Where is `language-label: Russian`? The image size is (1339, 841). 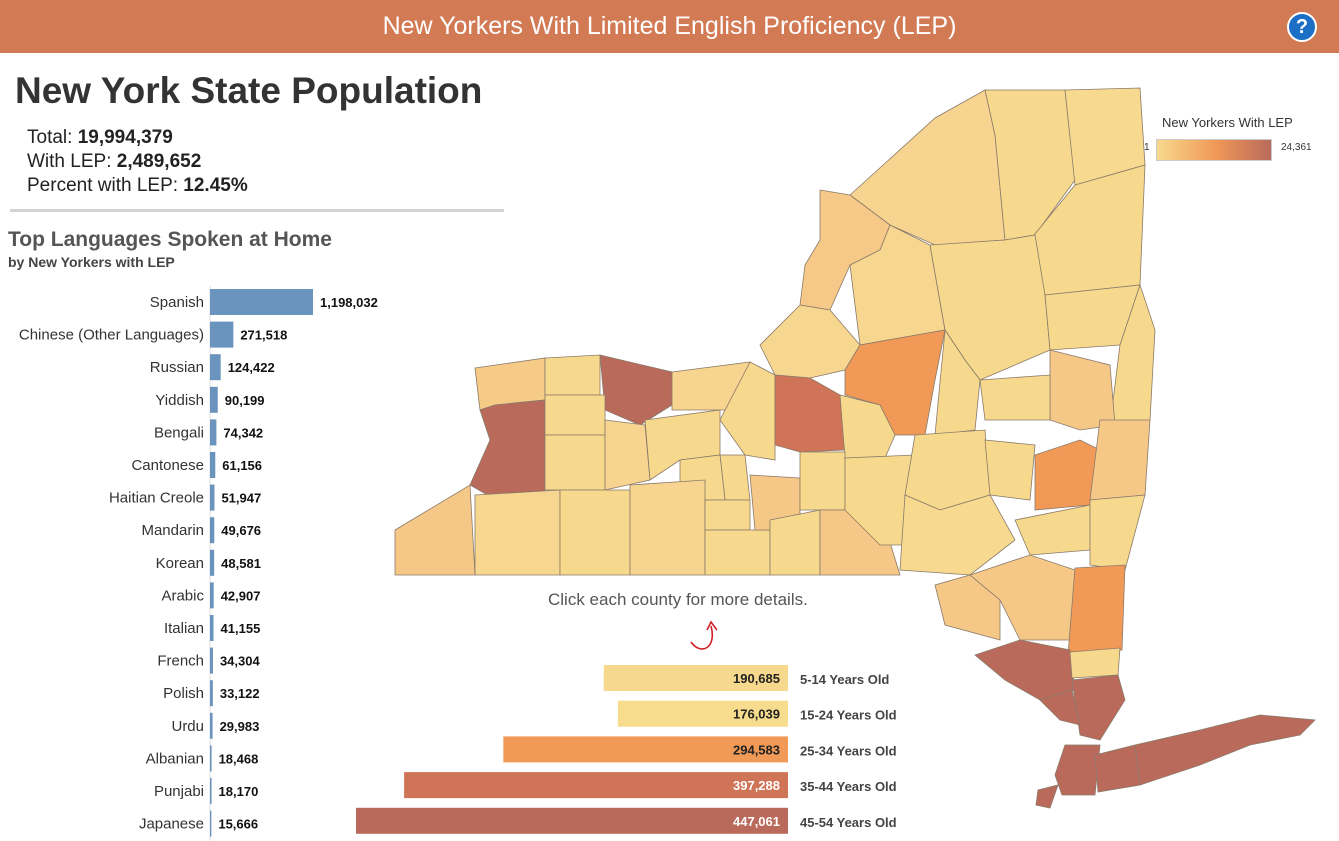
language-label: Russian is located at coordinates (177, 367).